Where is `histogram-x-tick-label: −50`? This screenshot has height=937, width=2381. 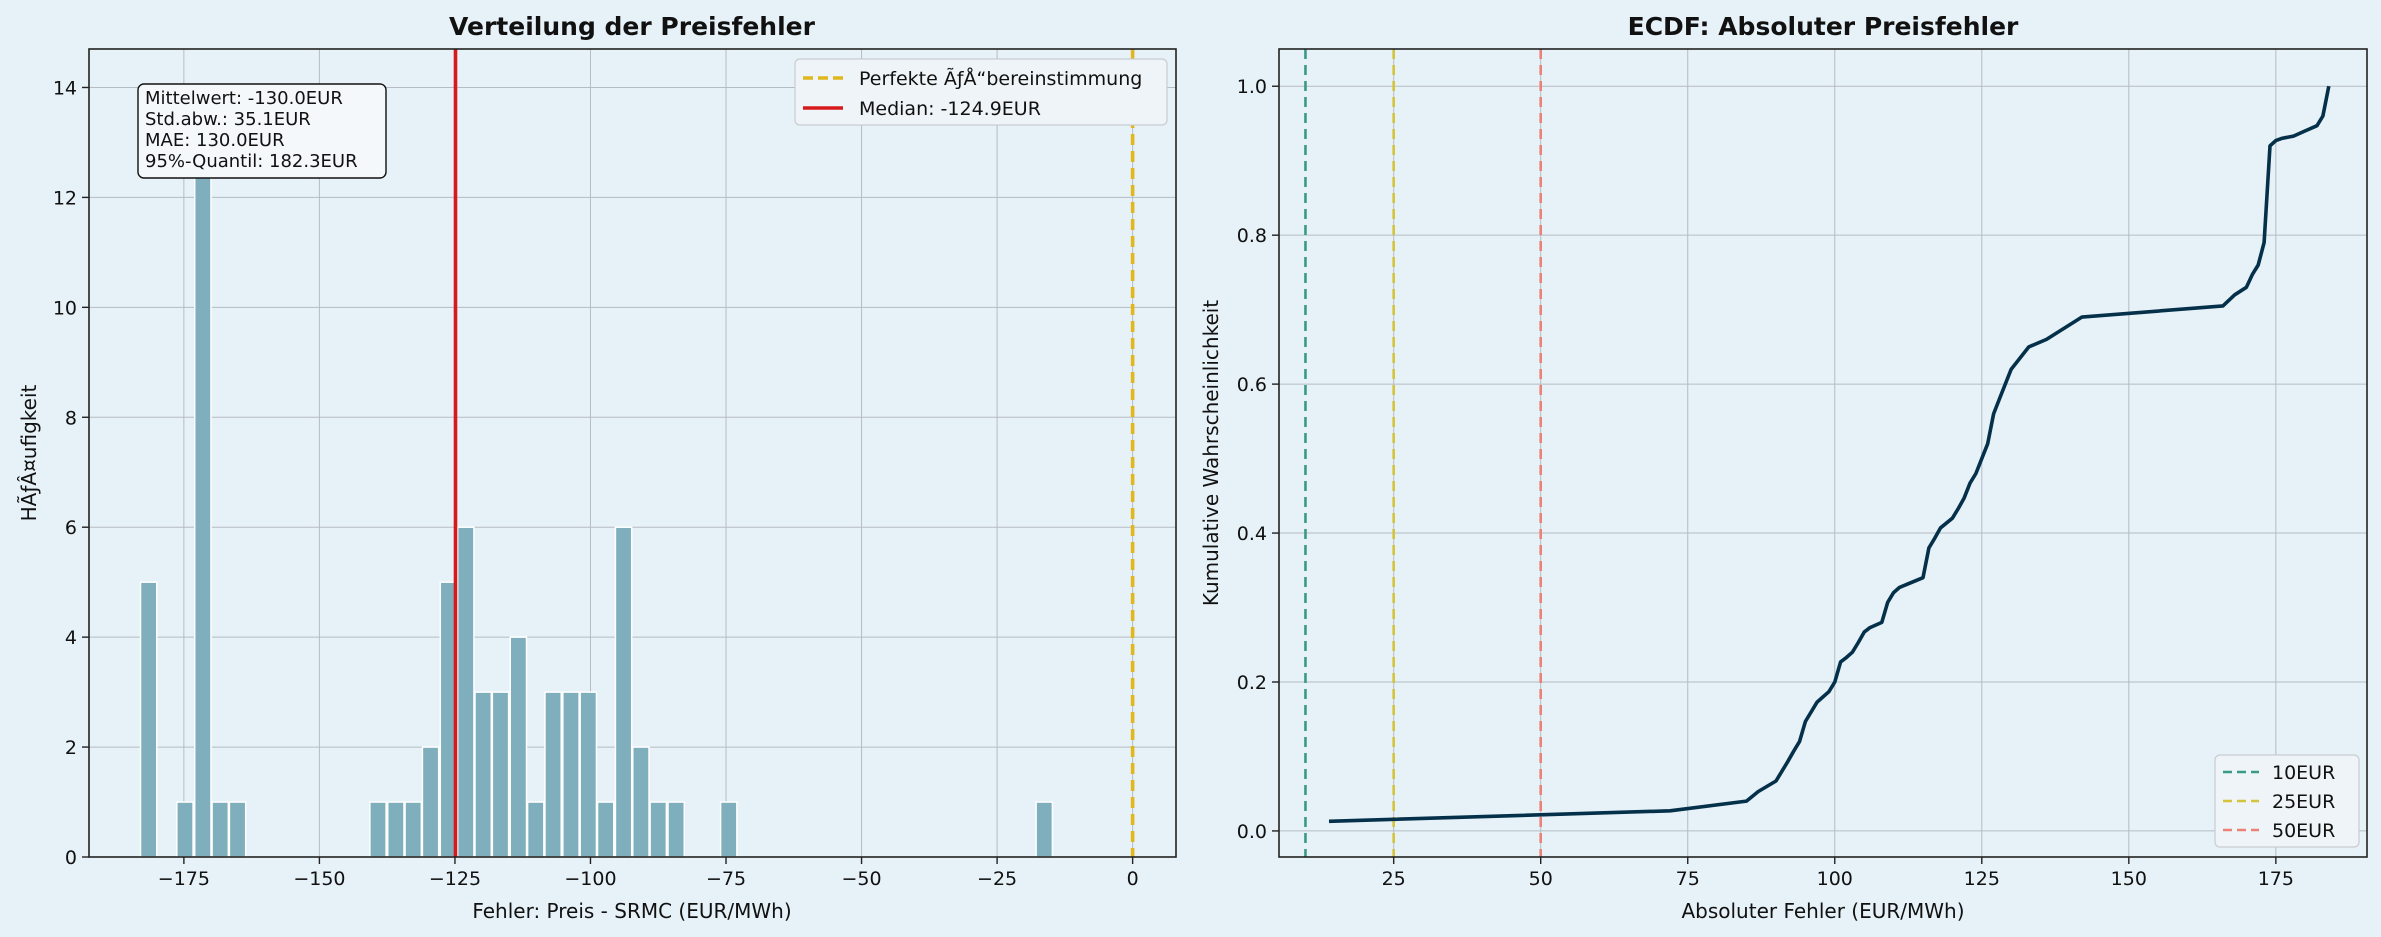 histogram-x-tick-label: −50 is located at coordinates (862, 879).